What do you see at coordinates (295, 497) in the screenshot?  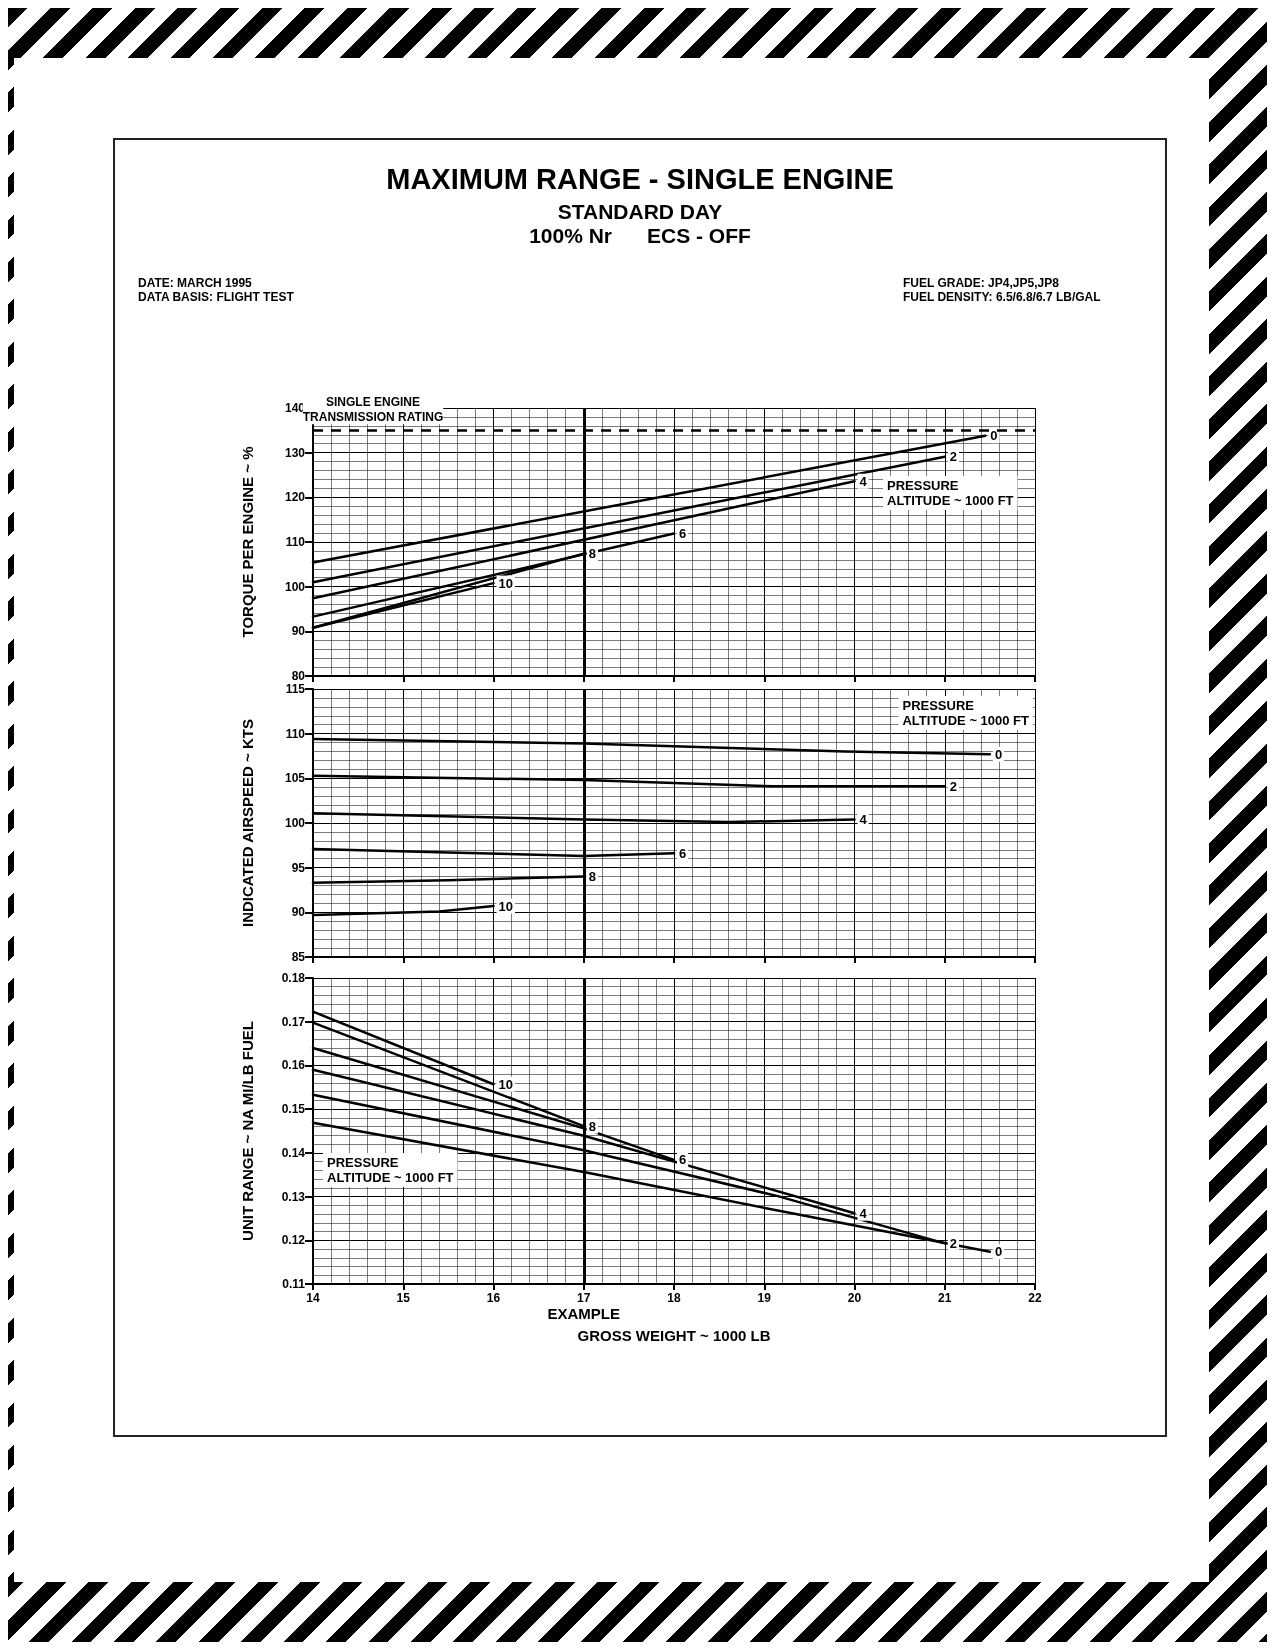 I see `y-tick-label: 120` at bounding box center [295, 497].